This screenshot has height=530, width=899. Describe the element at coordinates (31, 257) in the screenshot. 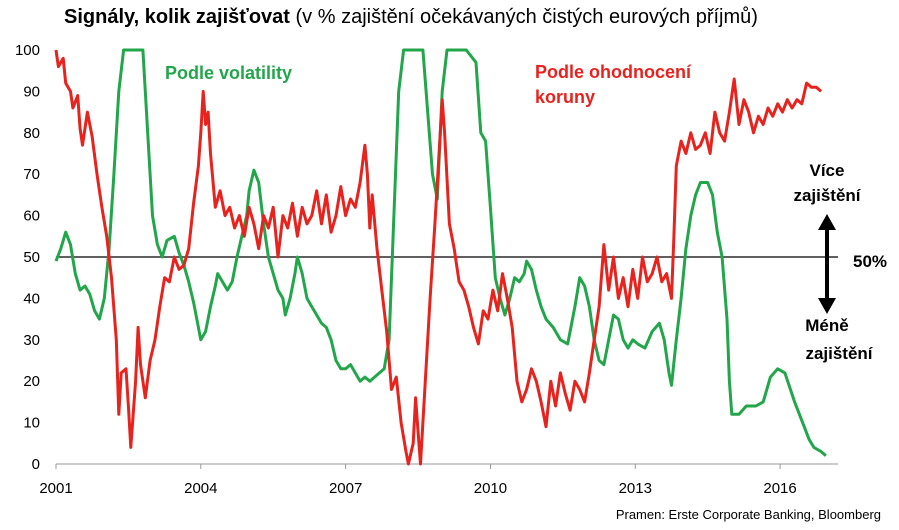

I see `y-tick-label: 50` at that location.